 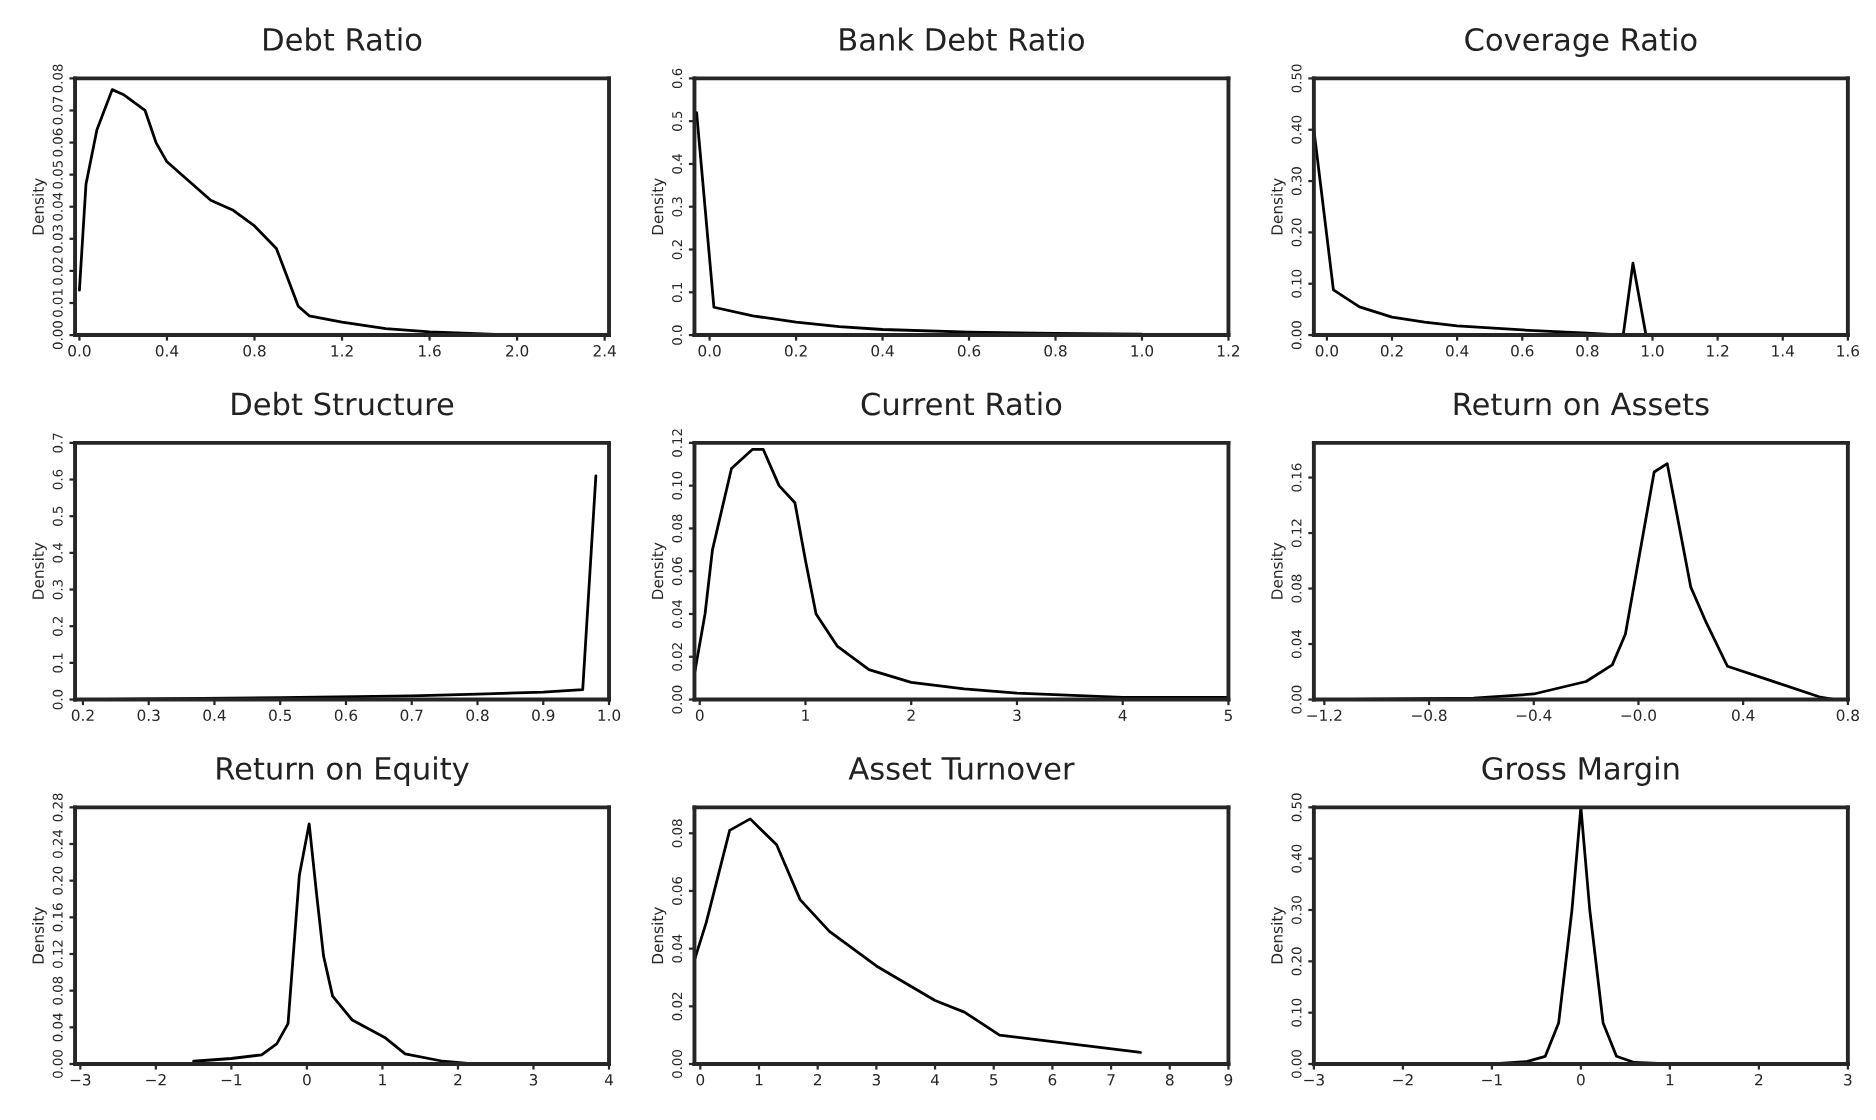 What do you see at coordinates (343, 403) in the screenshot?
I see `chart-title: Debt Structure` at bounding box center [343, 403].